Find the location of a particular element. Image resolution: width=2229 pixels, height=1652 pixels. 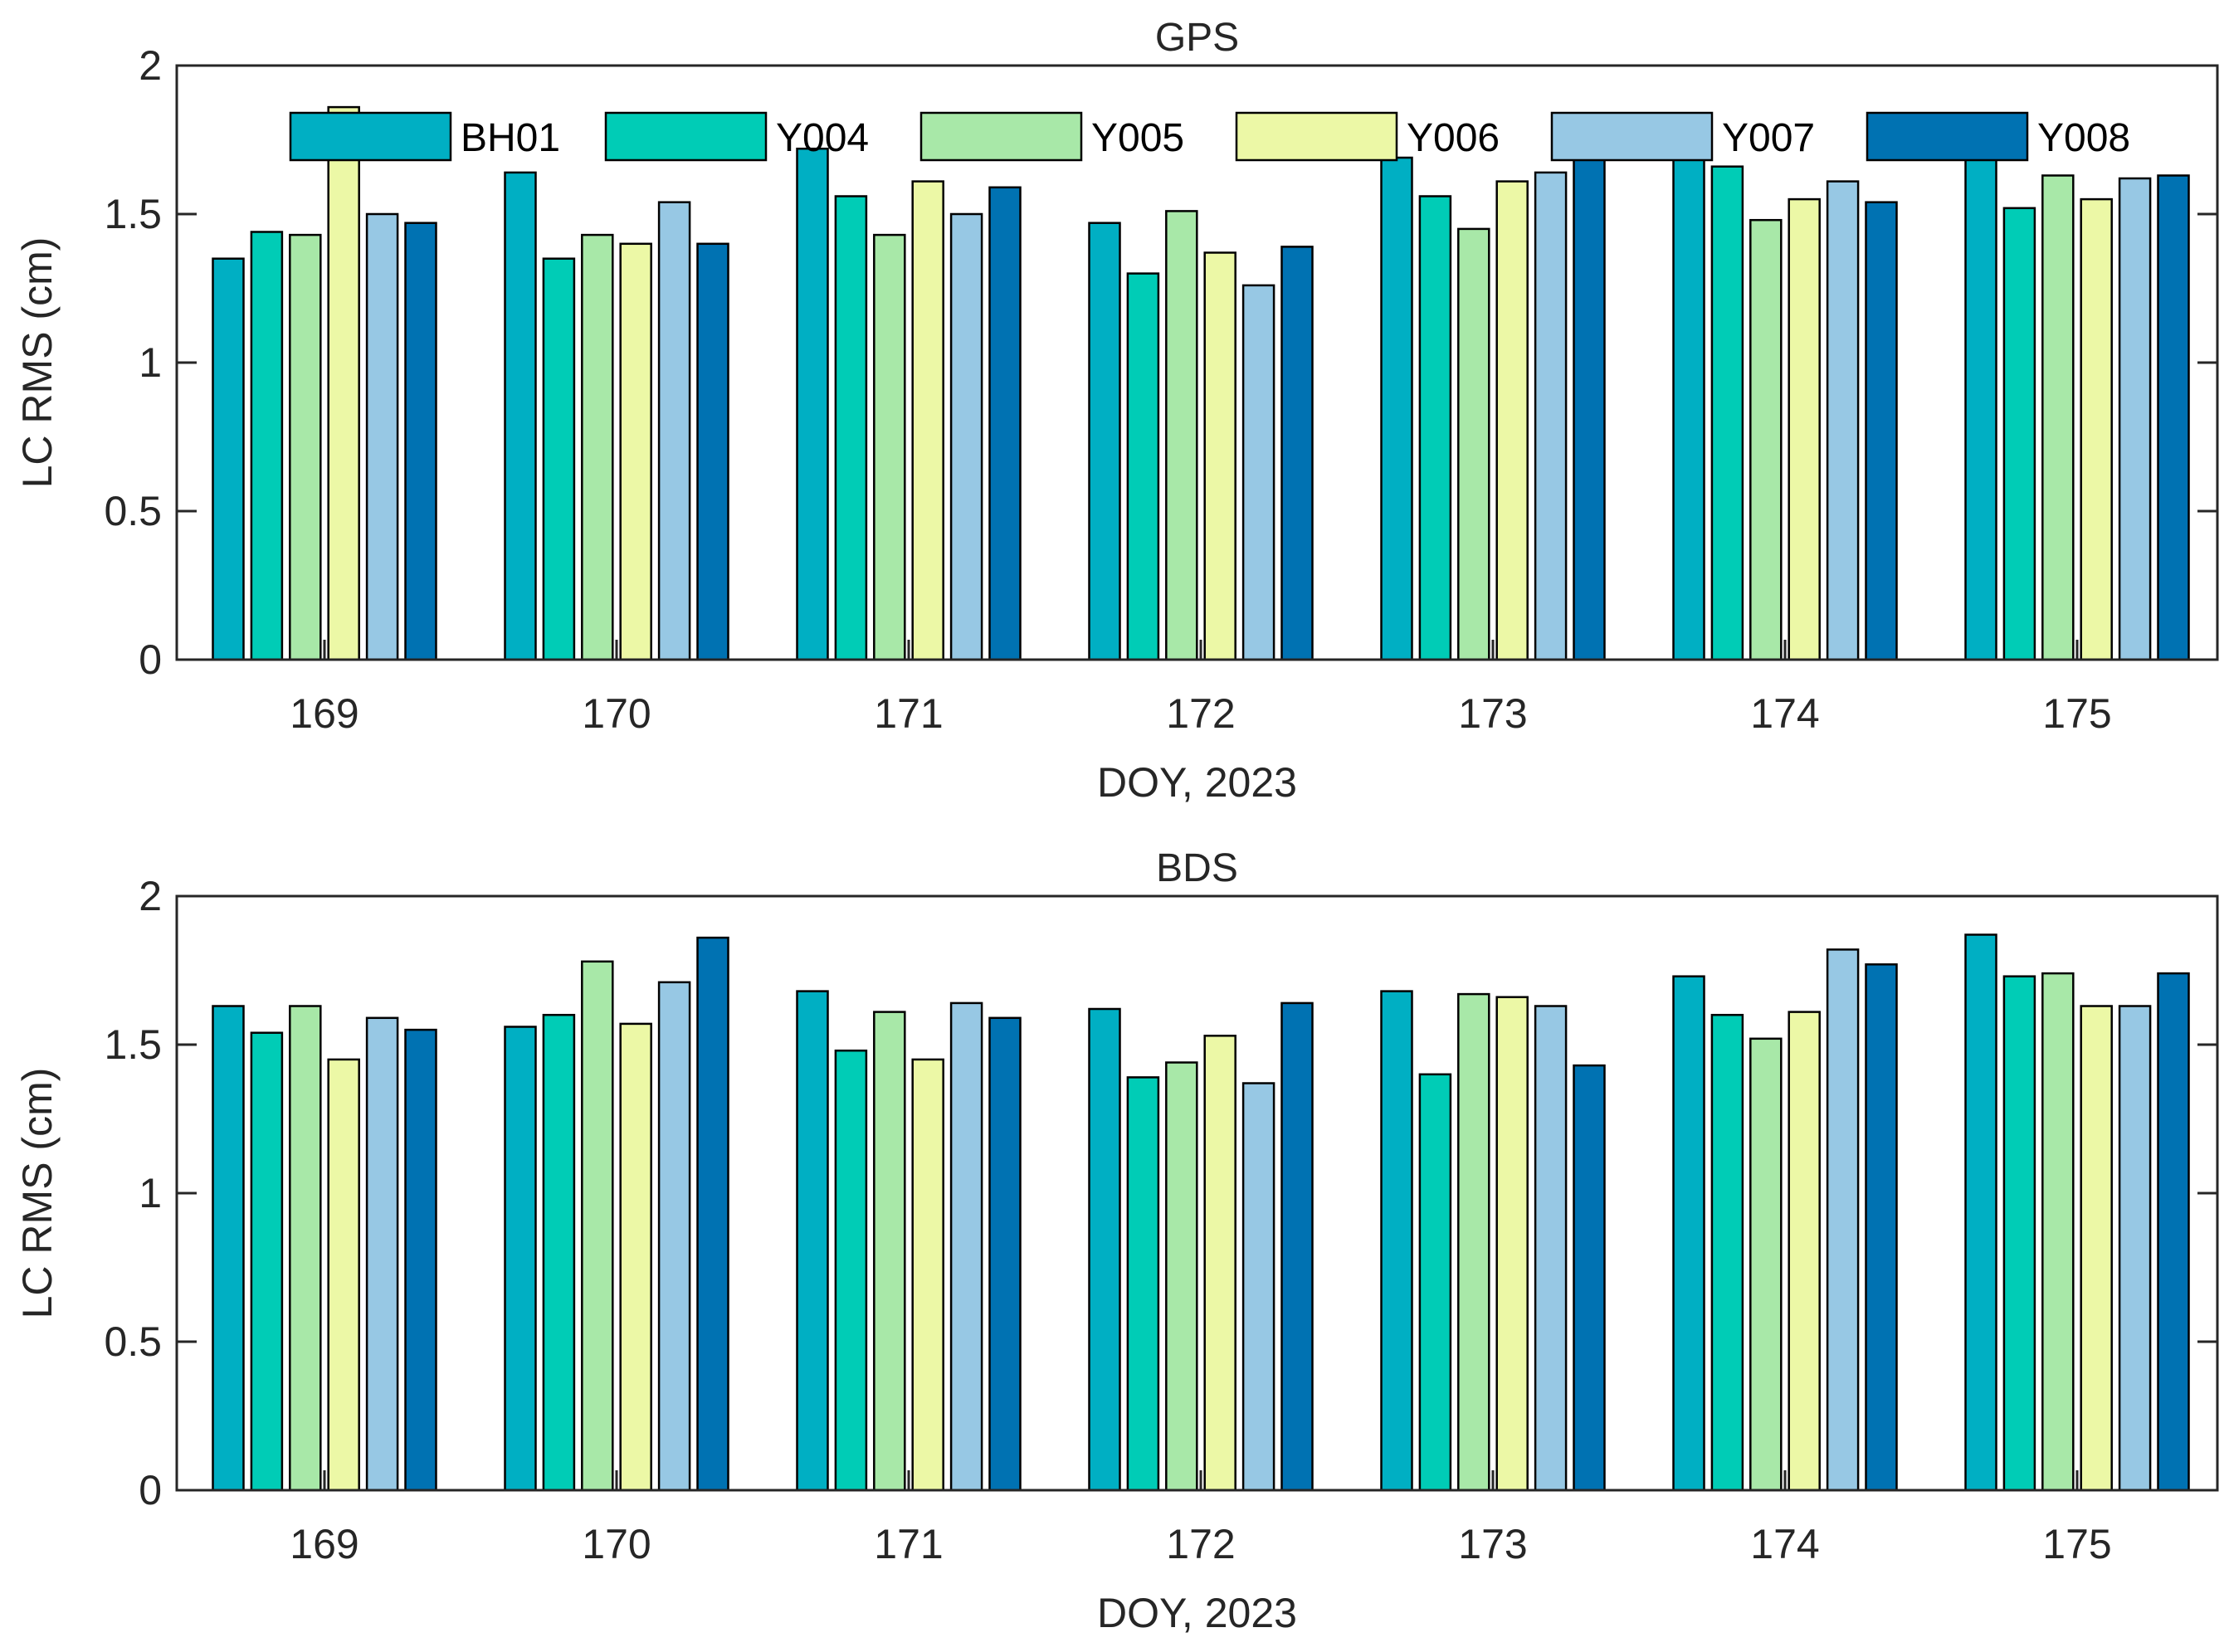

legend-item-y006: Y006 is located at coordinates (1367, 136).